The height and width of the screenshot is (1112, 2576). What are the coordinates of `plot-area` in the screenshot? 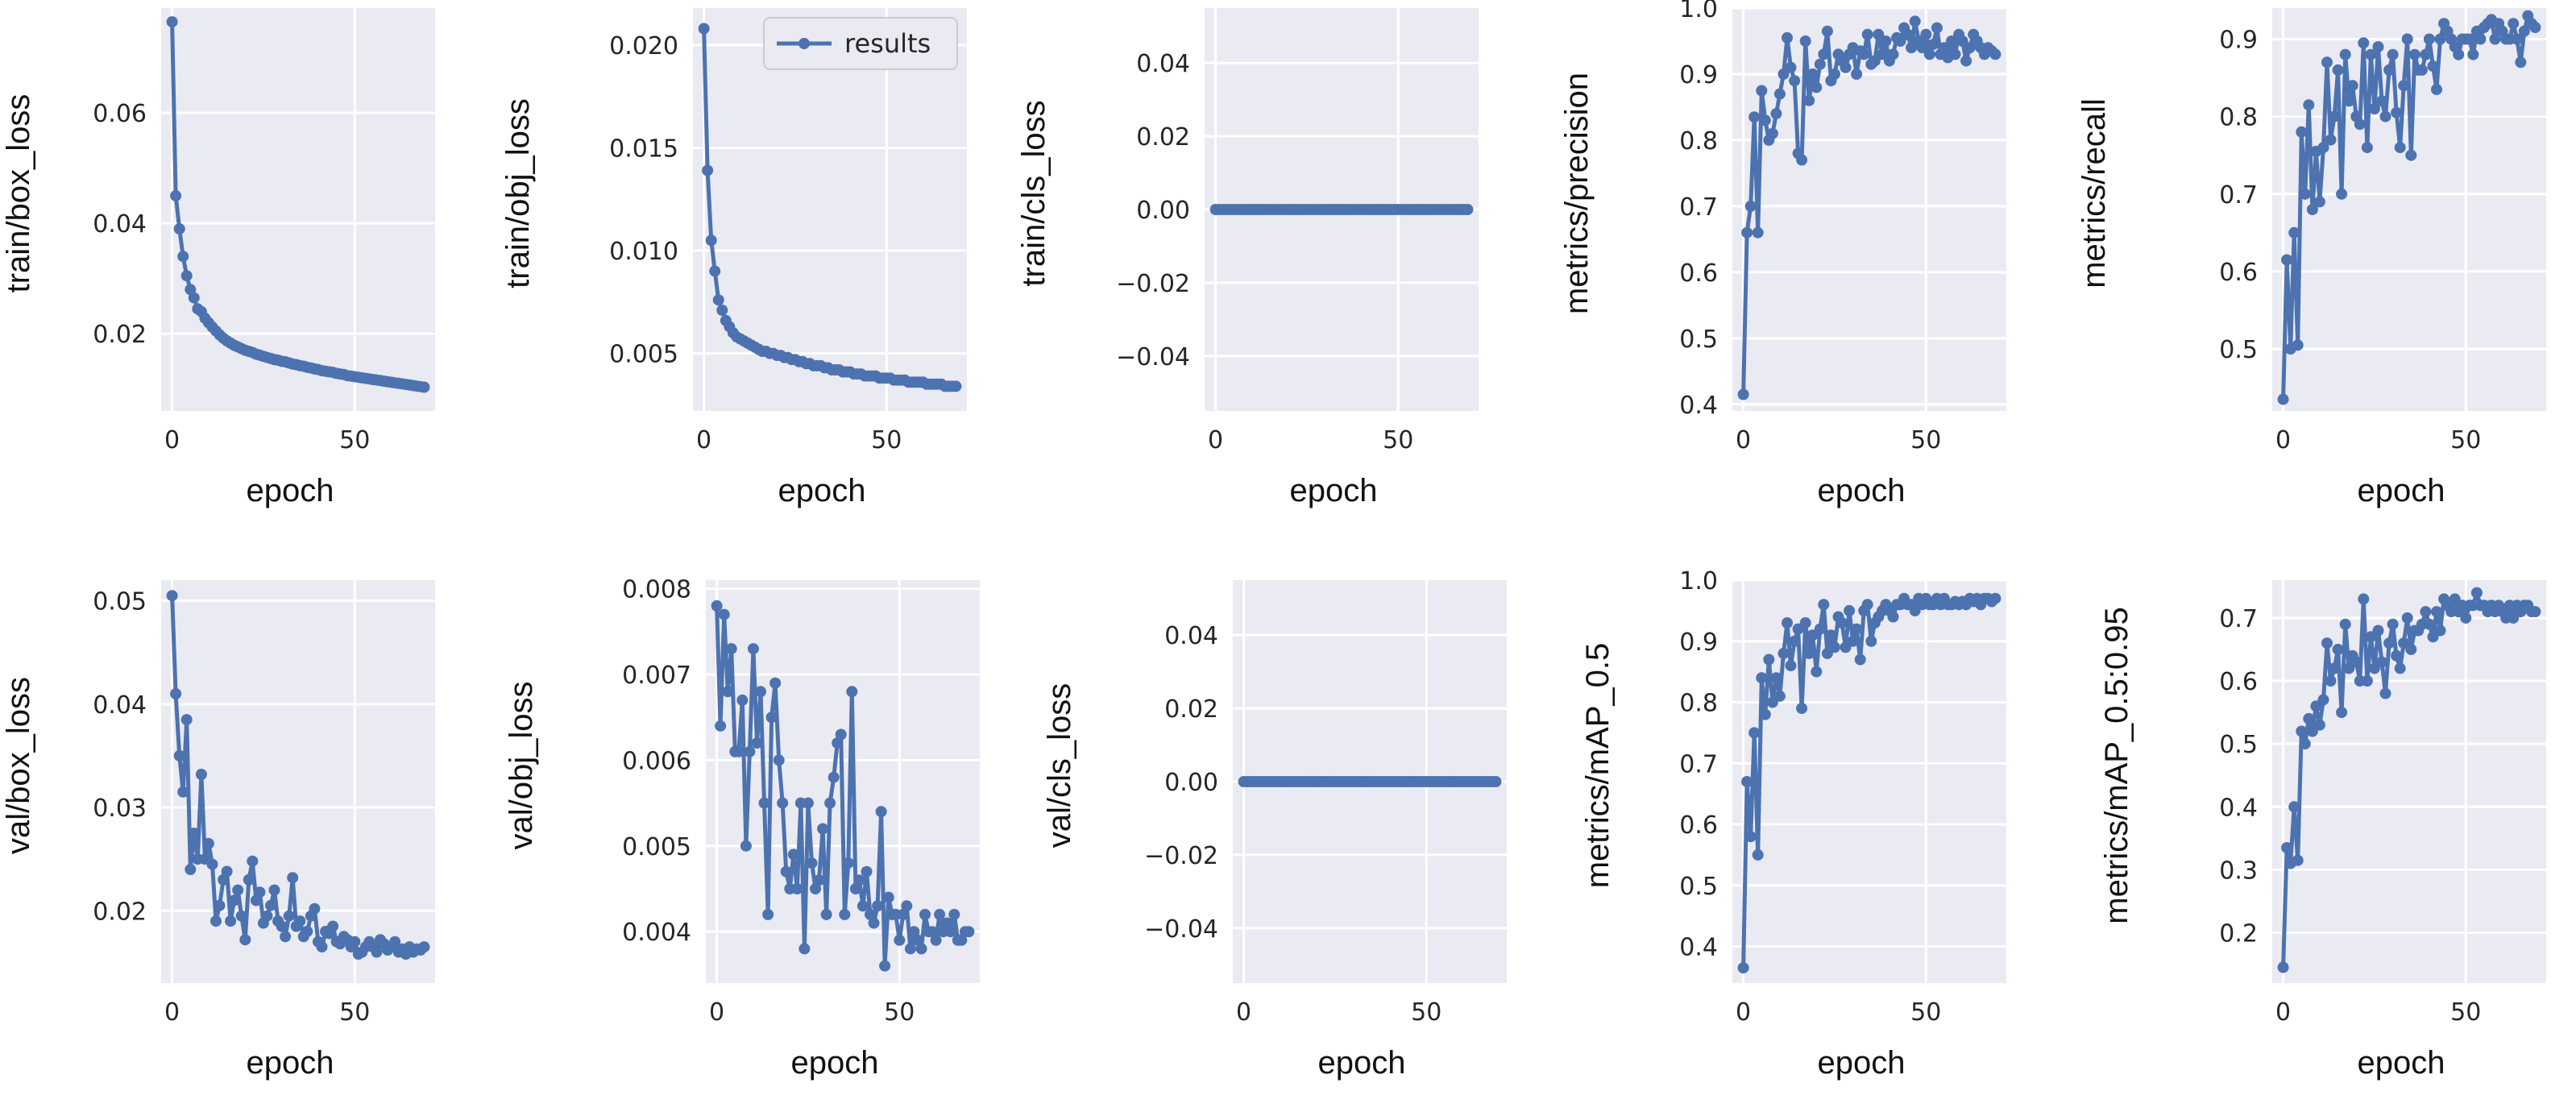 It's located at (298, 210).